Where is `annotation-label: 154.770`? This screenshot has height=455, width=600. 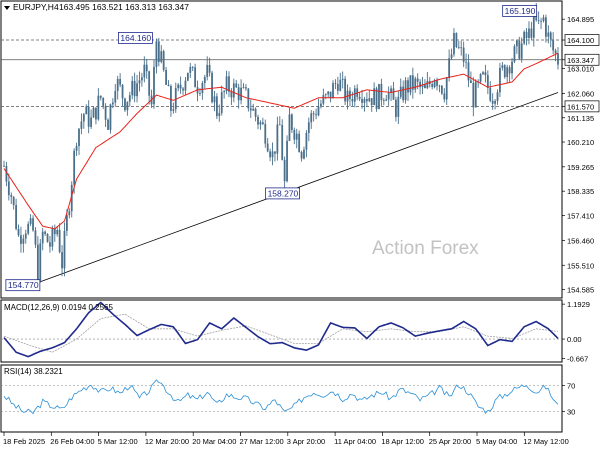 annotation-label: 154.770 is located at coordinates (23, 285).